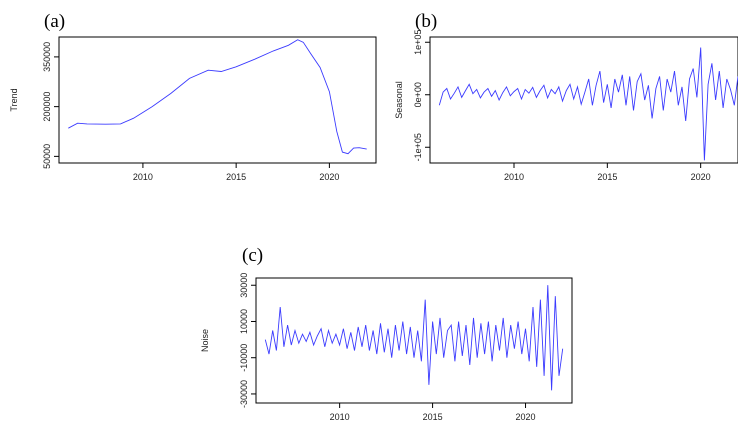 Image resolution: width=738 pixels, height=434 pixels. What do you see at coordinates (47, 107) in the screenshot?
I see `y-tick-label-trend-1: 200000` at bounding box center [47, 107].